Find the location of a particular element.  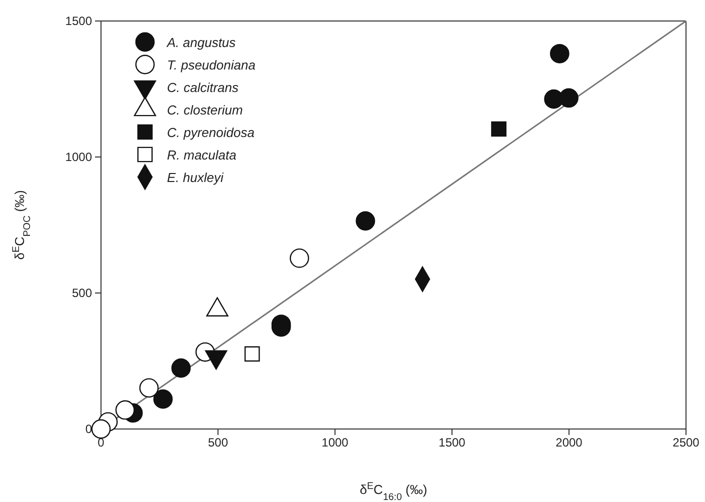

legend-label: R. maculata is located at coordinates (201, 155).